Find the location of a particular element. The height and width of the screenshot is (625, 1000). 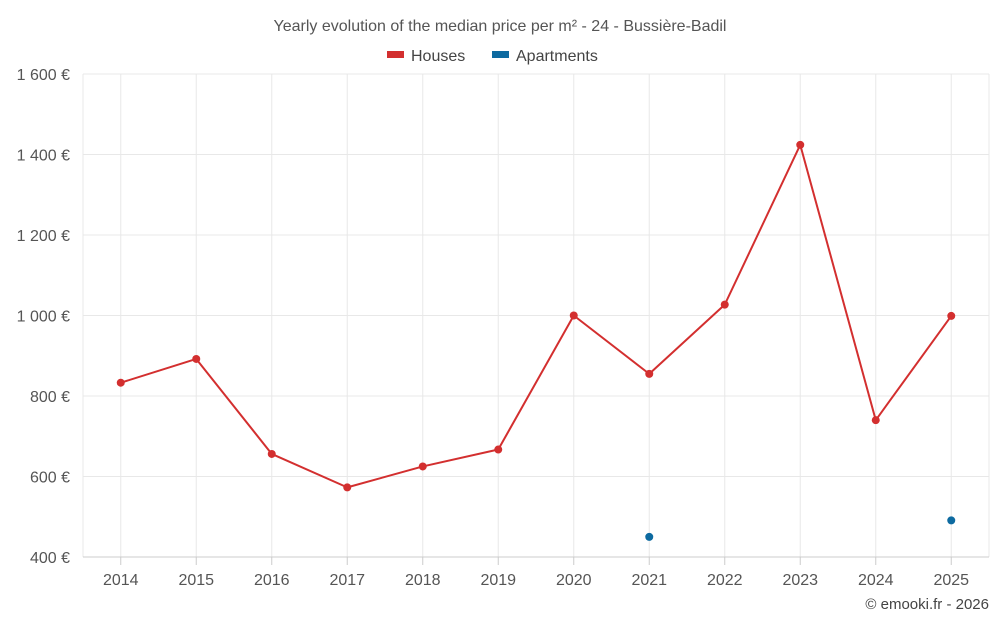

x-tick-label: 2025 is located at coordinates (951, 580).